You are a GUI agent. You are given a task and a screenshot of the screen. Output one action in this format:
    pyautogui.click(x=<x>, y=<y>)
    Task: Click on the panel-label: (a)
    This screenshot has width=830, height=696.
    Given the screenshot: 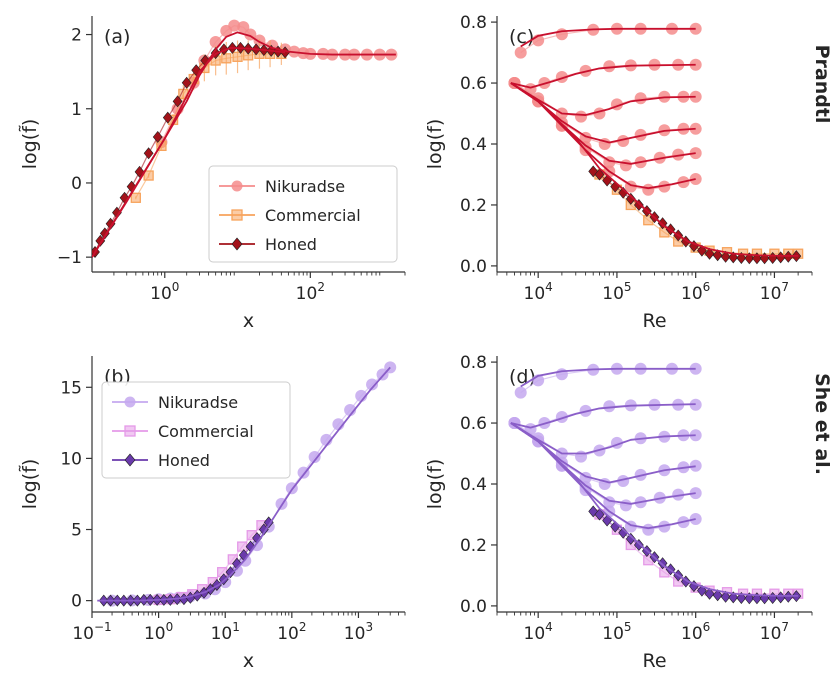 What is the action you would take?
    pyautogui.click(x=117, y=37)
    